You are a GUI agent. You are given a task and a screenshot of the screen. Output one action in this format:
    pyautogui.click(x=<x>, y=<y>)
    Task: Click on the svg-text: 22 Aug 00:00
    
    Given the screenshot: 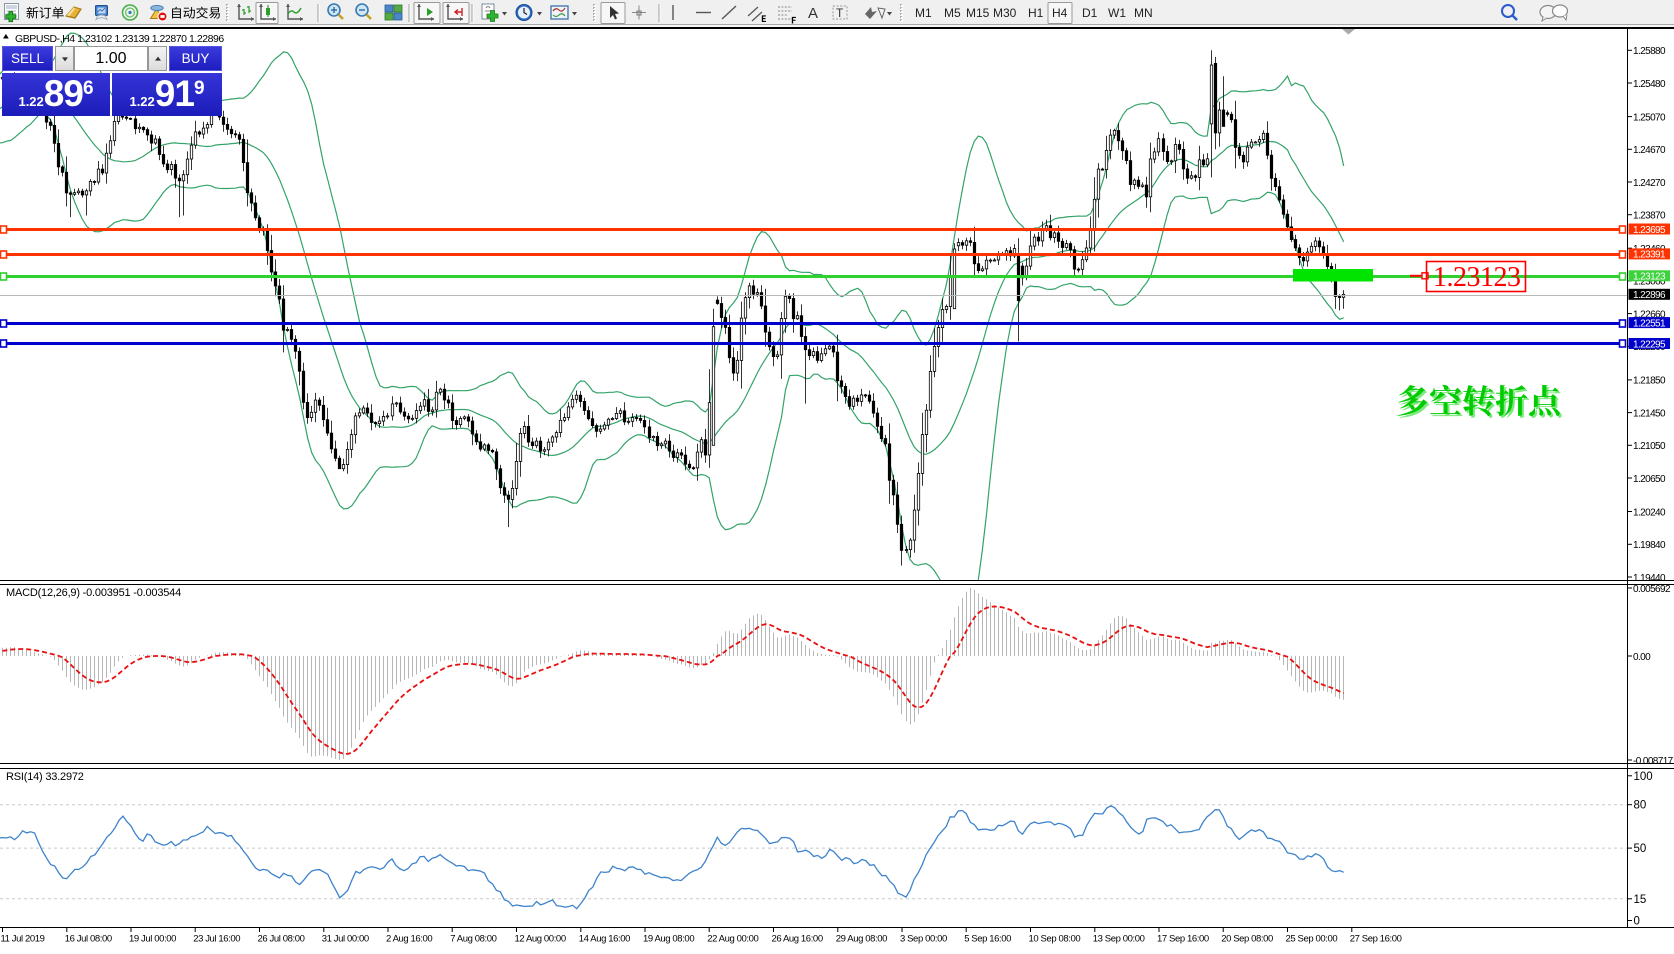 What is the action you would take?
    pyautogui.click(x=732, y=939)
    